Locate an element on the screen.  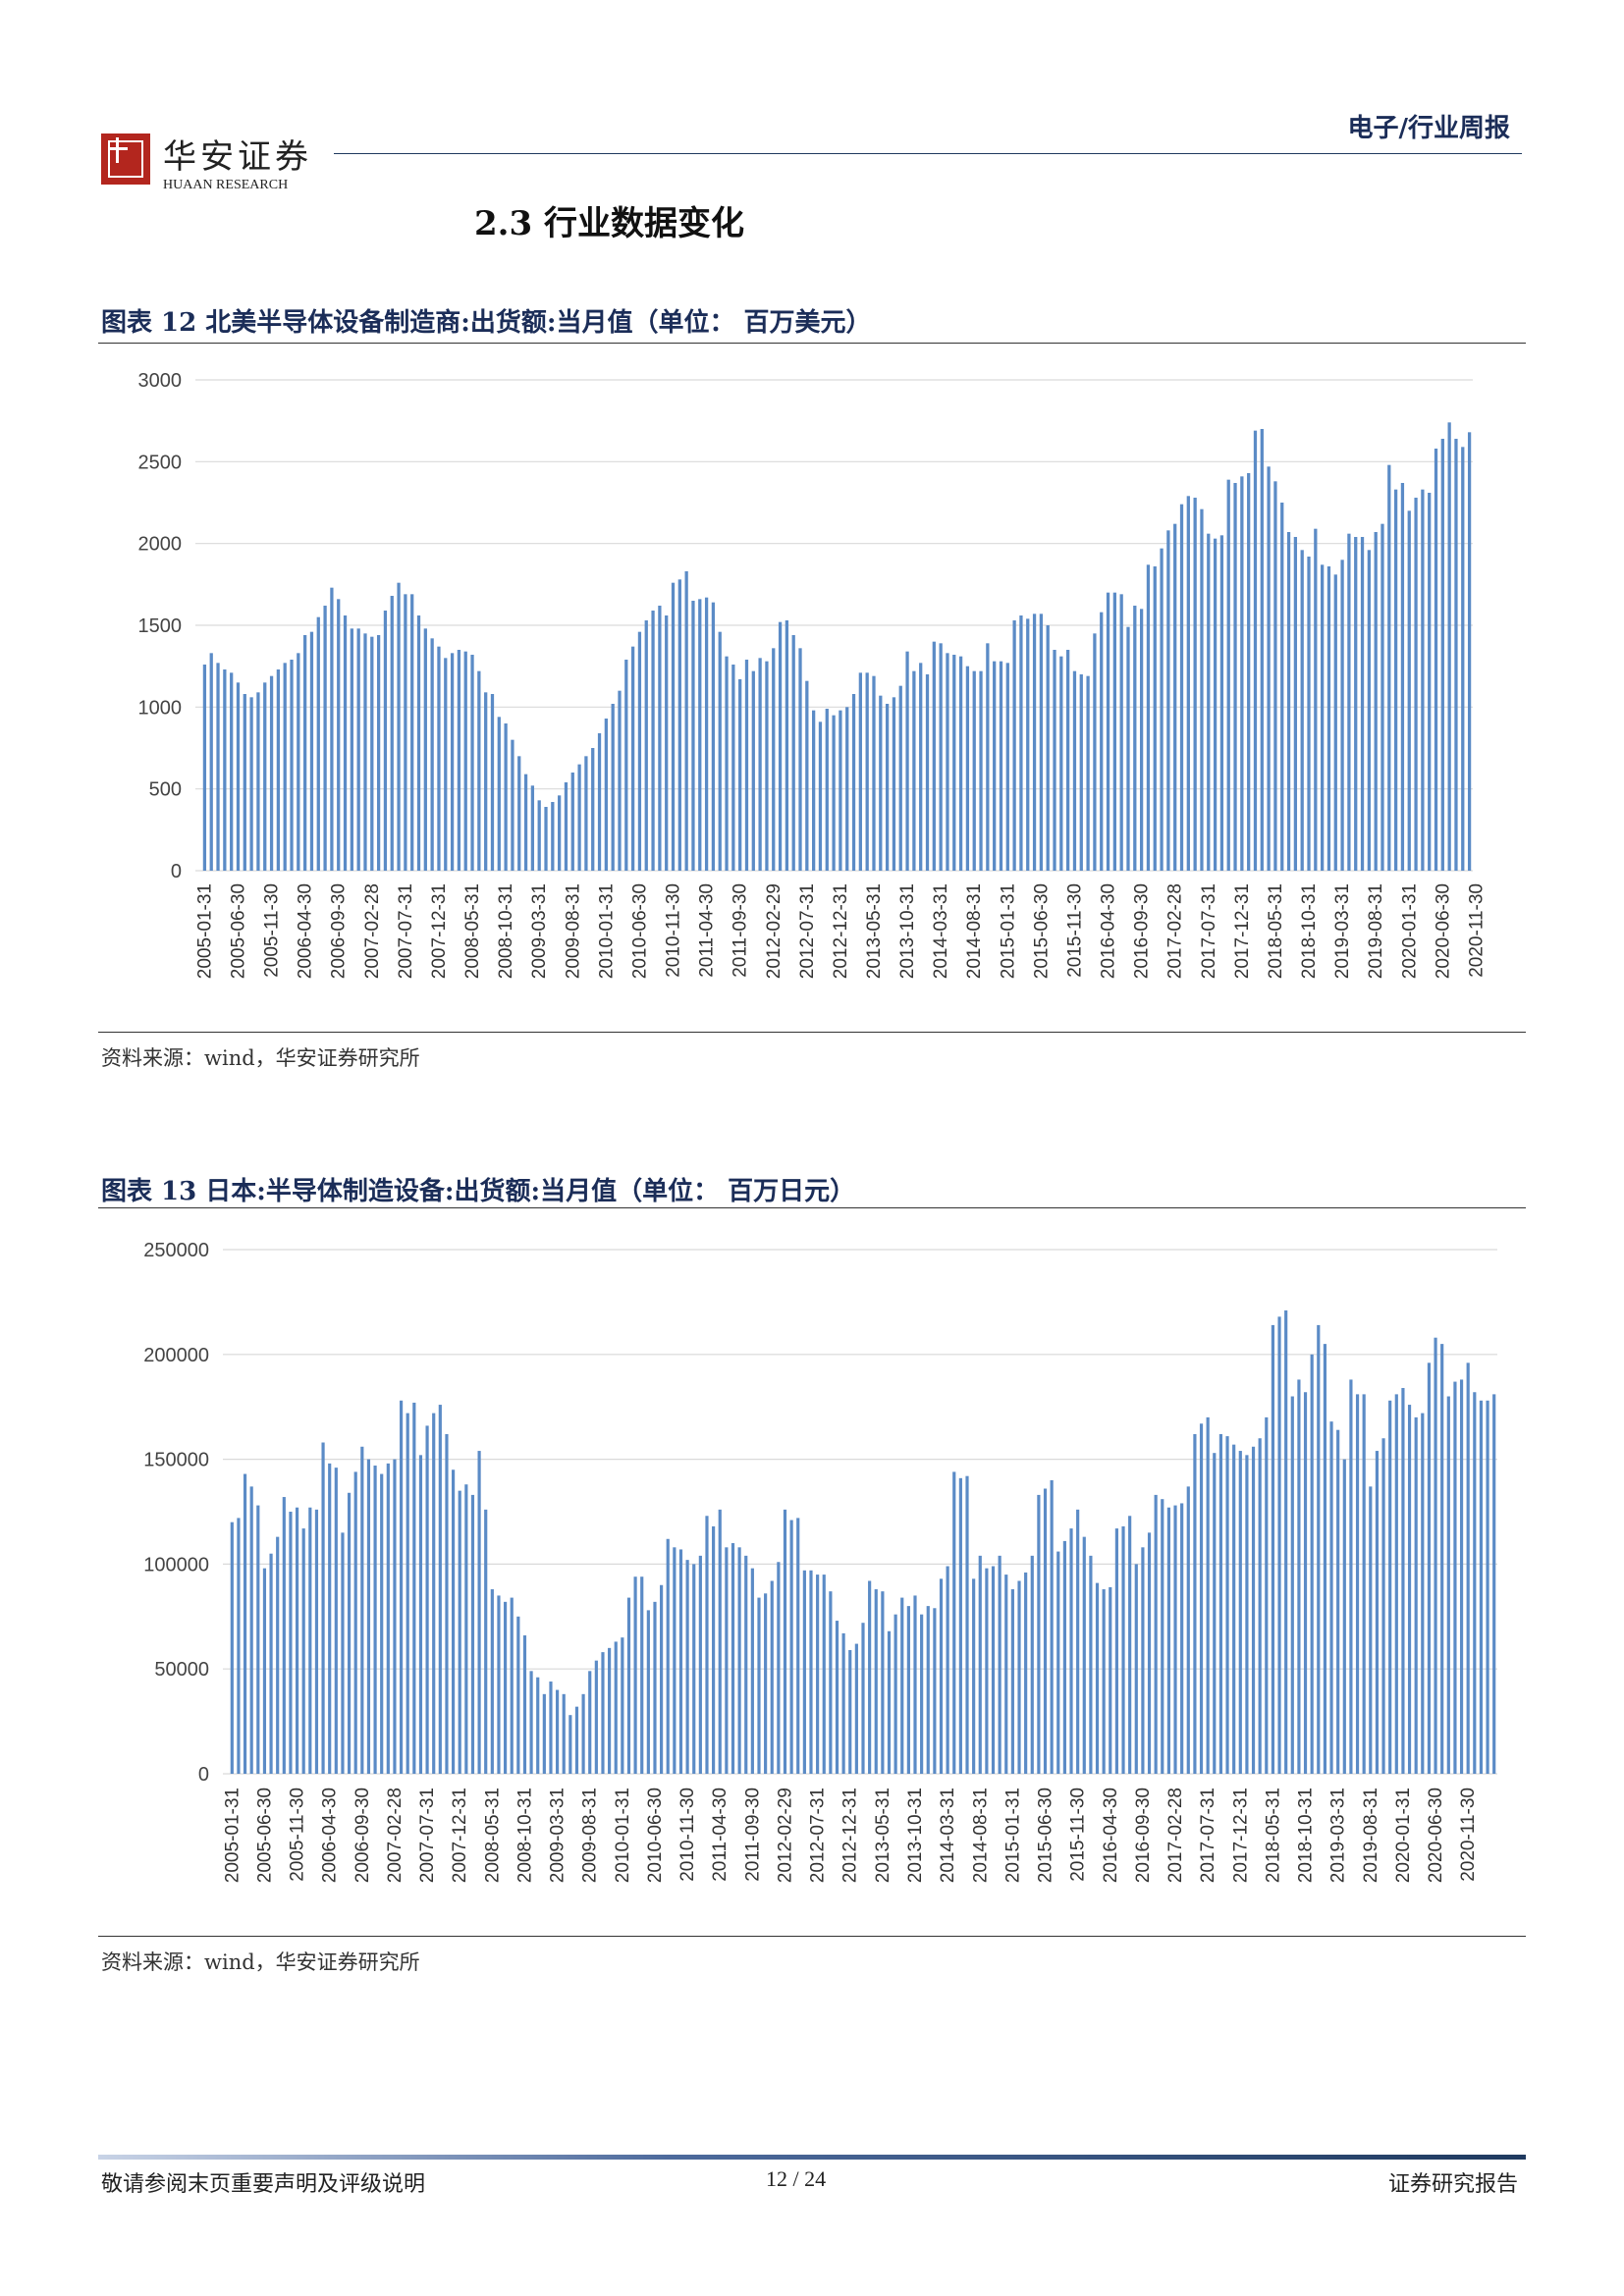
footer-disclaimer: 敬请参阅末页重要声明及评级说明 is located at coordinates (263, 2185).